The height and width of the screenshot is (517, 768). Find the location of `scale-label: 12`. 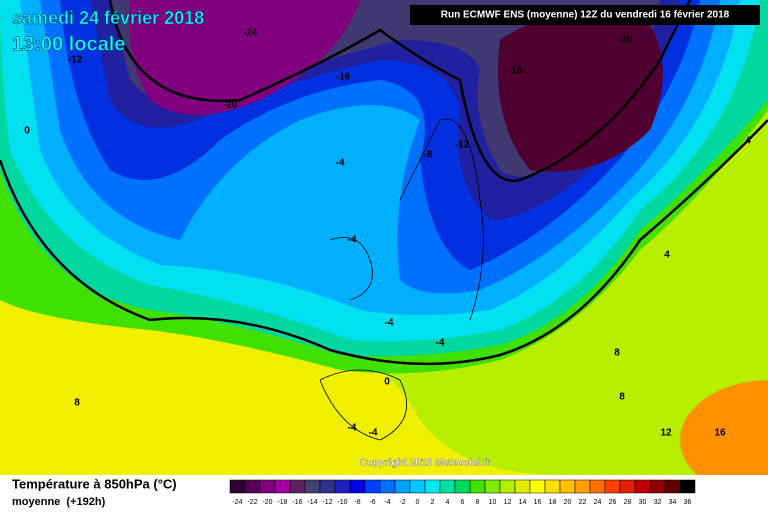

scale-label: 12 is located at coordinates (508, 502).